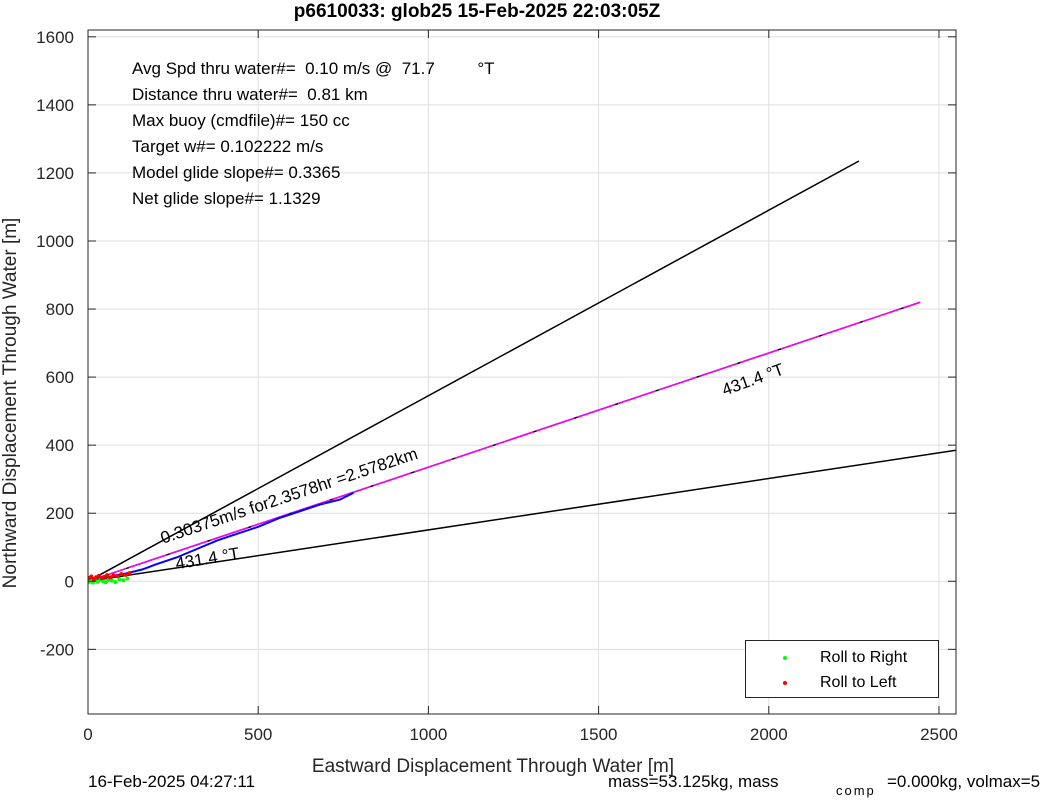  Describe the element at coordinates (258, 734) in the screenshot. I see `x-tick-label: 500` at that location.